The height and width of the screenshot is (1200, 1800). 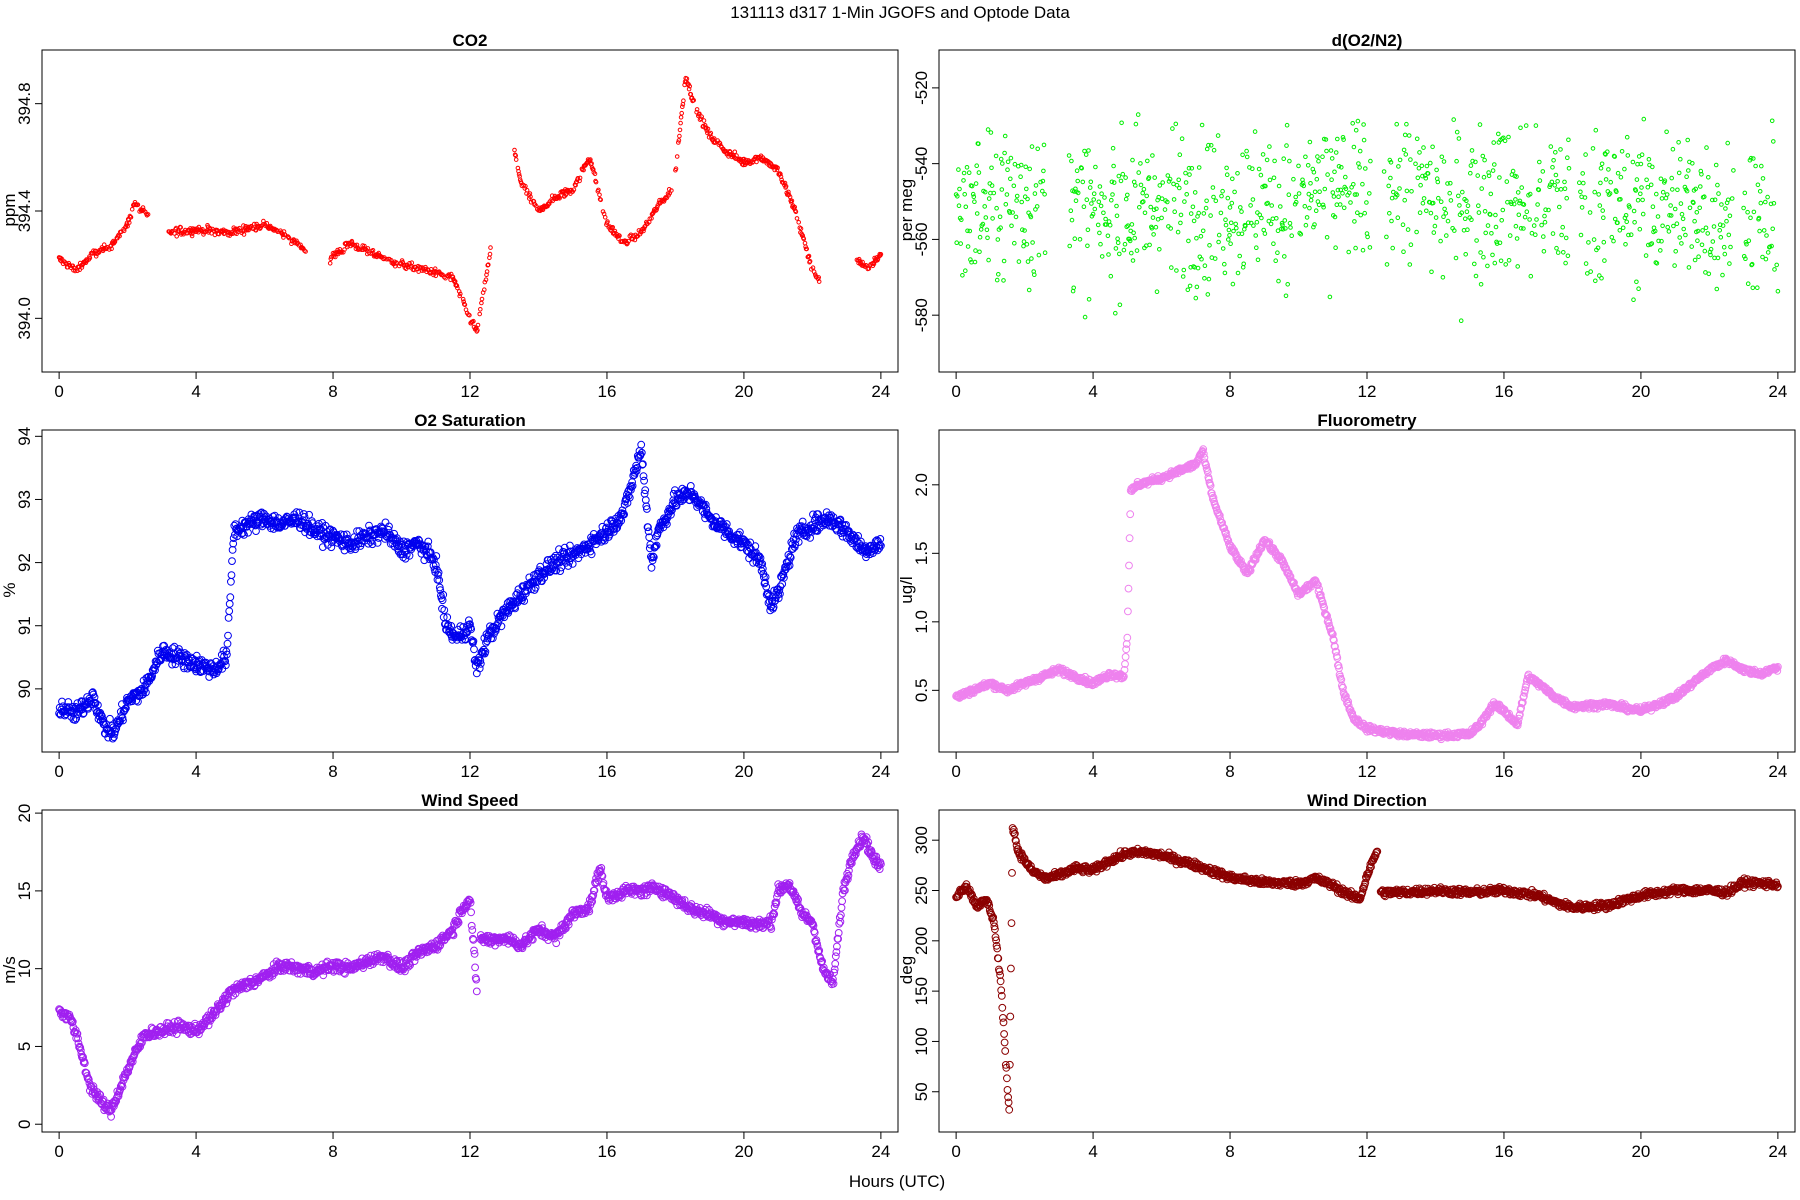 What do you see at coordinates (880, 391) in the screenshot?
I see `x-tick-label: 24` at bounding box center [880, 391].